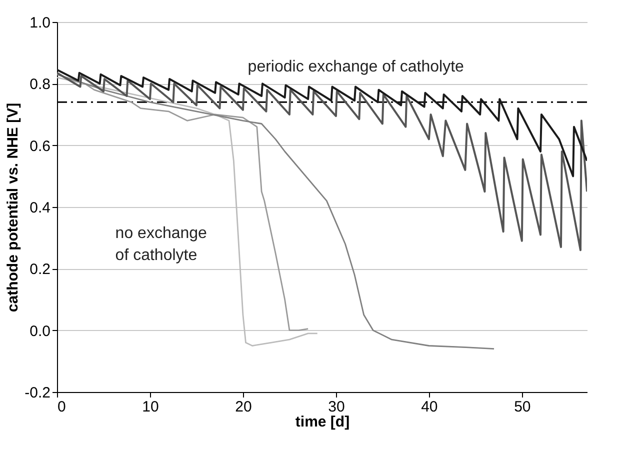 The image size is (638, 455). Describe the element at coordinates (40, 331) in the screenshot. I see `y-tick-label: 0.0` at that location.